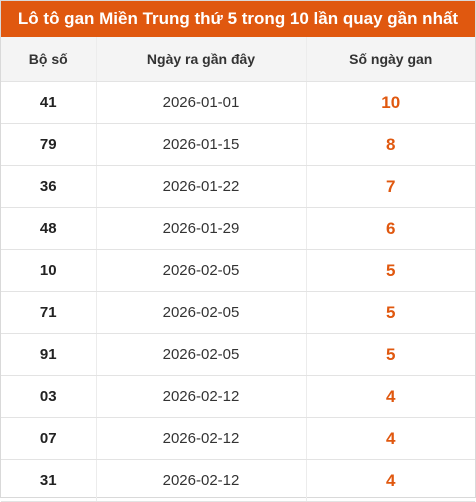 Image resolution: width=476 pixels, height=502 pixels. What do you see at coordinates (390, 102) in the screenshot?
I see `cell-days: 10` at bounding box center [390, 102].